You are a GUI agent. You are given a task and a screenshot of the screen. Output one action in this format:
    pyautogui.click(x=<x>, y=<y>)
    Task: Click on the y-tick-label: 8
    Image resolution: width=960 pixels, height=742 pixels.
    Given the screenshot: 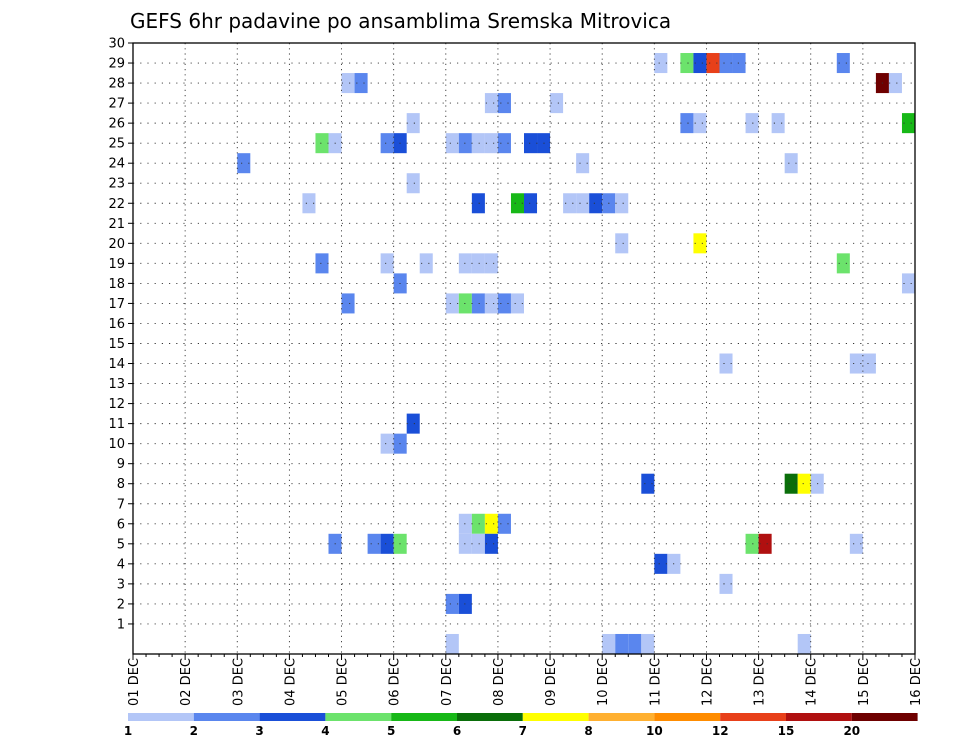 What is the action you would take?
    pyautogui.click(x=121, y=484)
    